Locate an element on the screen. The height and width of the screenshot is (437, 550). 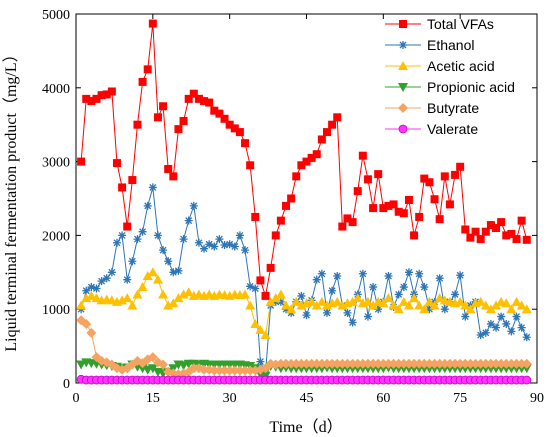
x-tick-label: 0 is located at coordinates (76, 398).